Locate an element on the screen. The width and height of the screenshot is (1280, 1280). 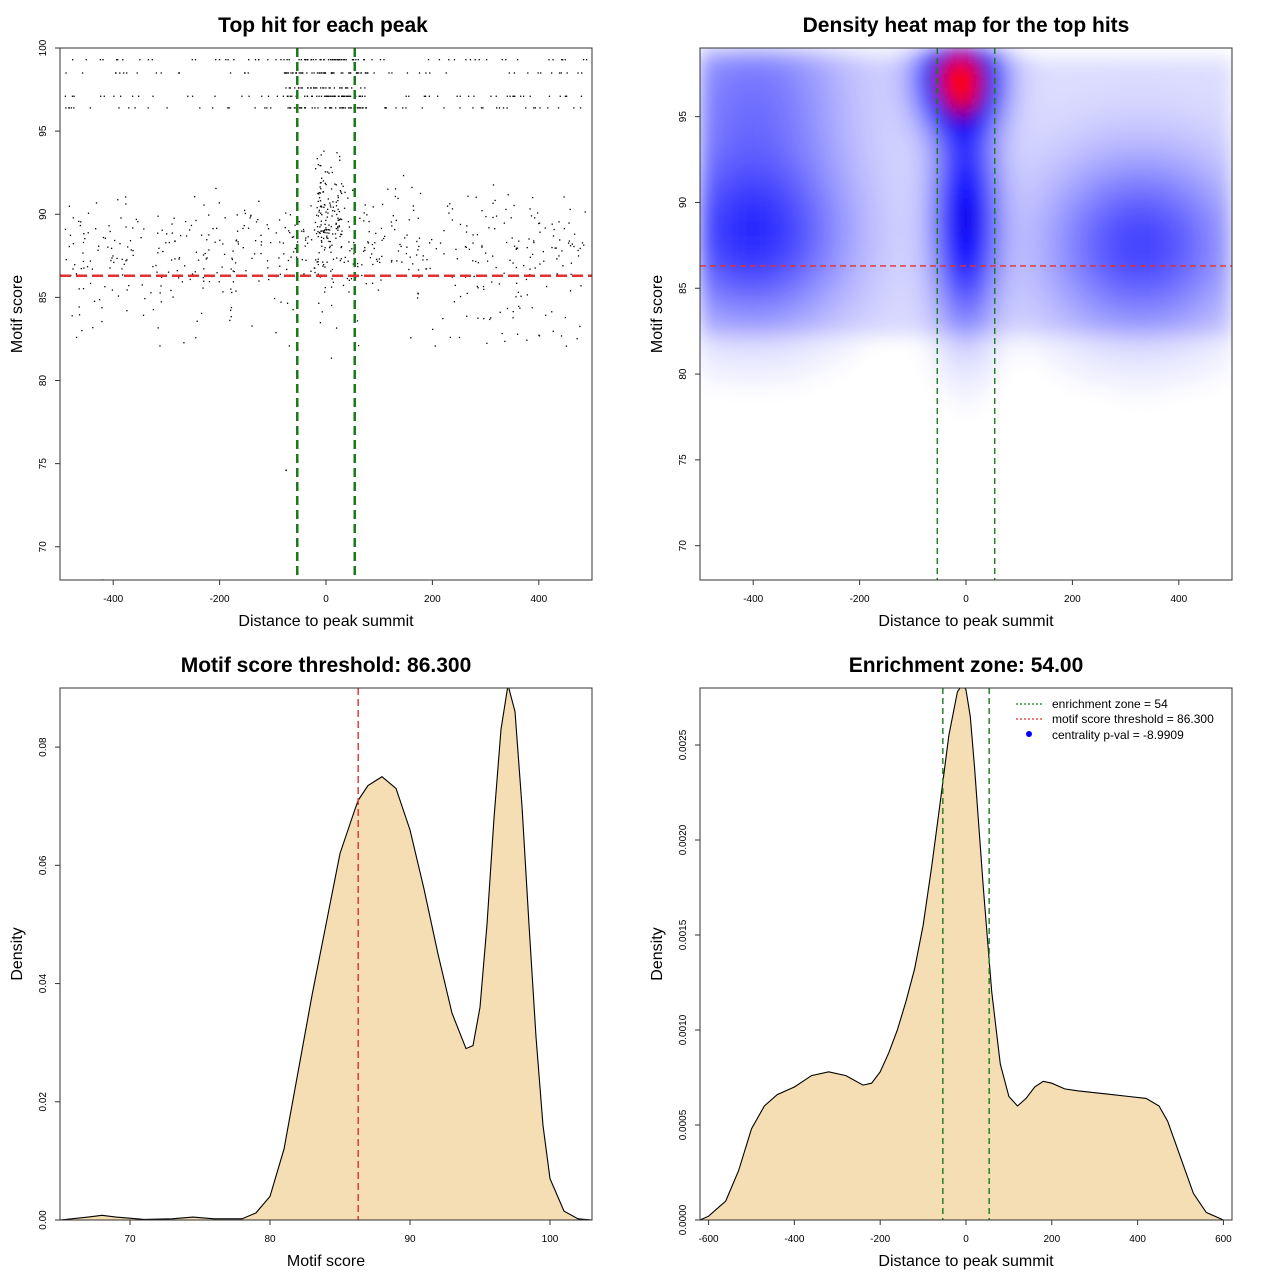
chart-title: Enrichment zone: 54.00 is located at coordinates (966, 665).